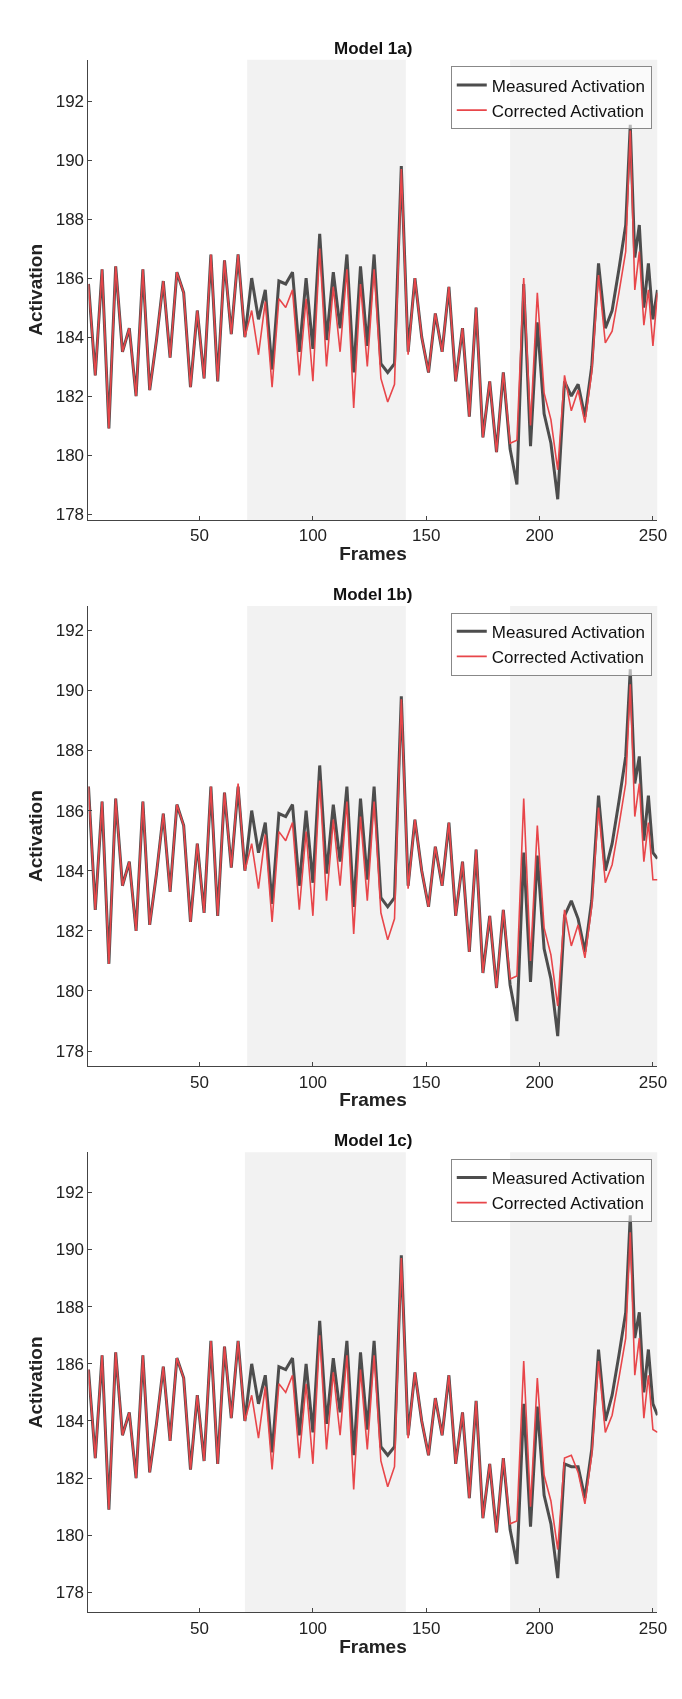 The height and width of the screenshot is (1699, 682). What do you see at coordinates (373, 48) in the screenshot?
I see `chart-title: Model 1a)` at bounding box center [373, 48].